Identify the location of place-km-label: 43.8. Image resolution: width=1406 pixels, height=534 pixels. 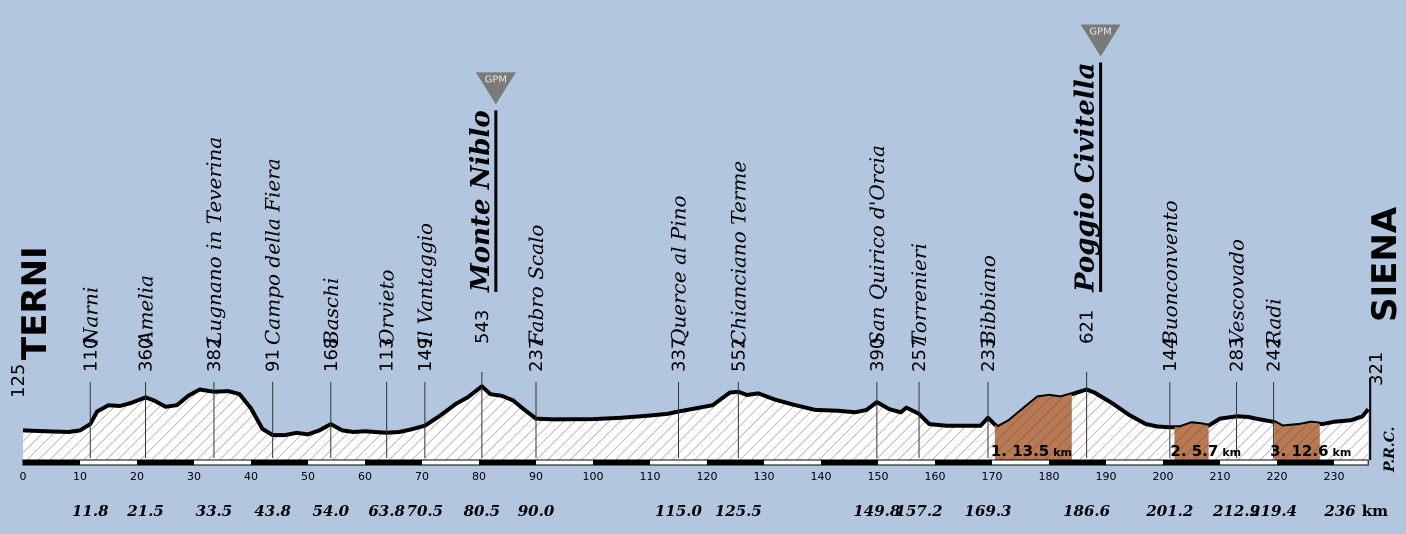
(272, 511).